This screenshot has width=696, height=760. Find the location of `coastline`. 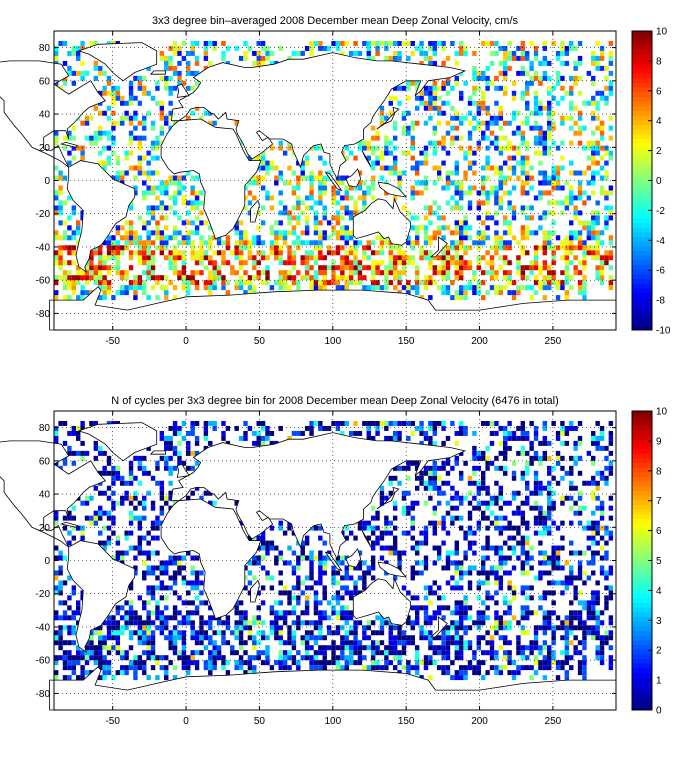

coastline is located at coordinates (318, 116).